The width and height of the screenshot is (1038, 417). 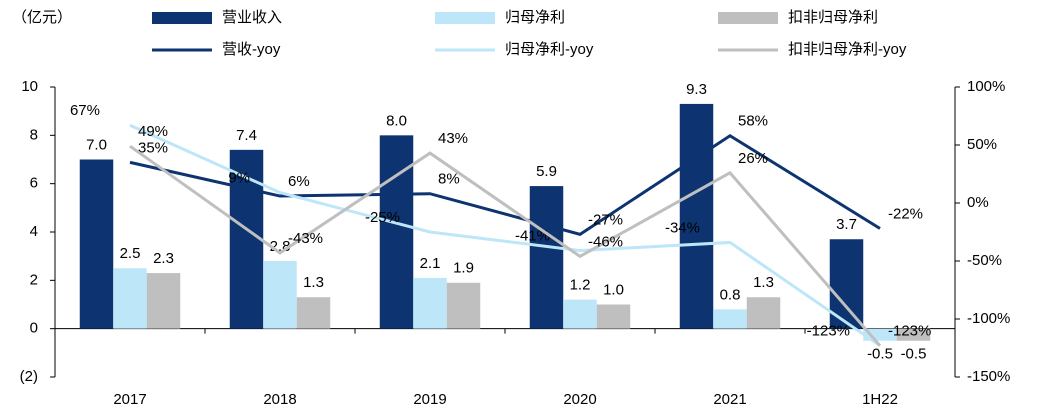 What do you see at coordinates (252, 17) in the screenshot?
I see `legend-label: 营业收入` at bounding box center [252, 17].